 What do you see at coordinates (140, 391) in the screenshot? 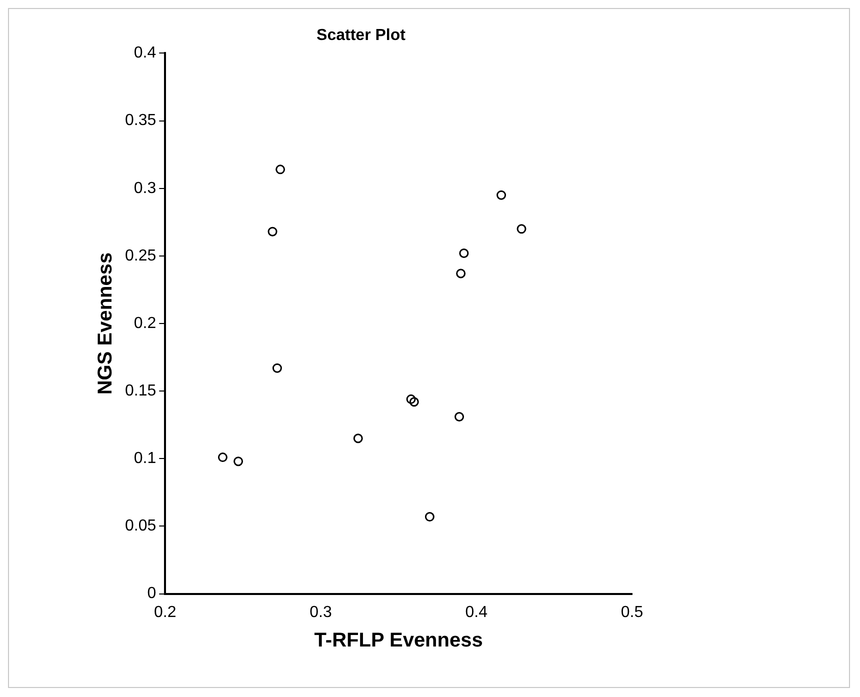
I see `y-tick-label: 0.15` at bounding box center [140, 391].